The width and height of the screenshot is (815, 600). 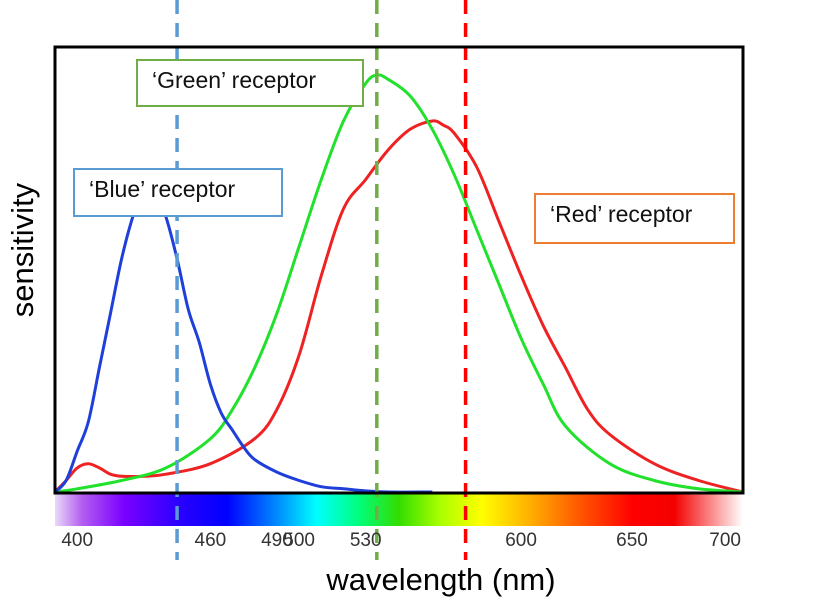 What do you see at coordinates (366, 540) in the screenshot?
I see `x-tick-label: 530` at bounding box center [366, 540].